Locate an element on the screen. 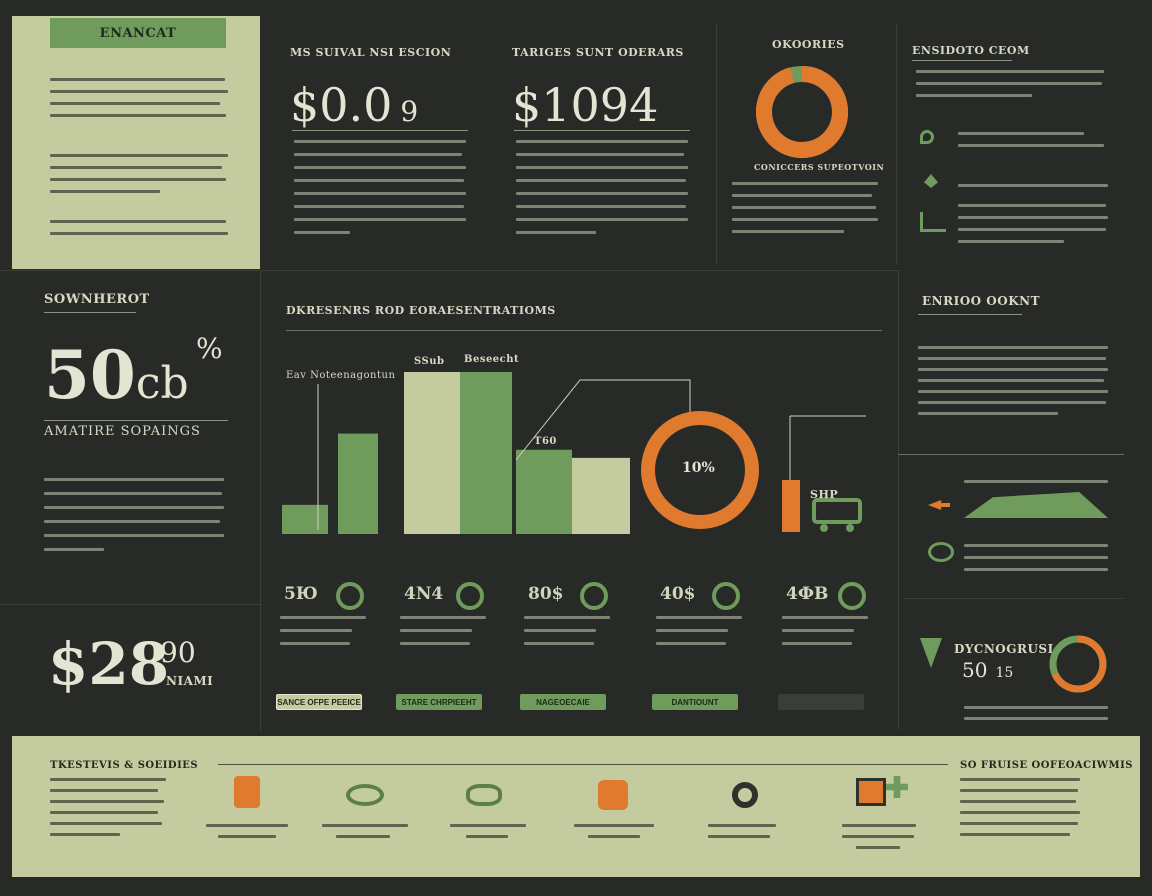  feature-tile-button is located at coordinates (821, 702).